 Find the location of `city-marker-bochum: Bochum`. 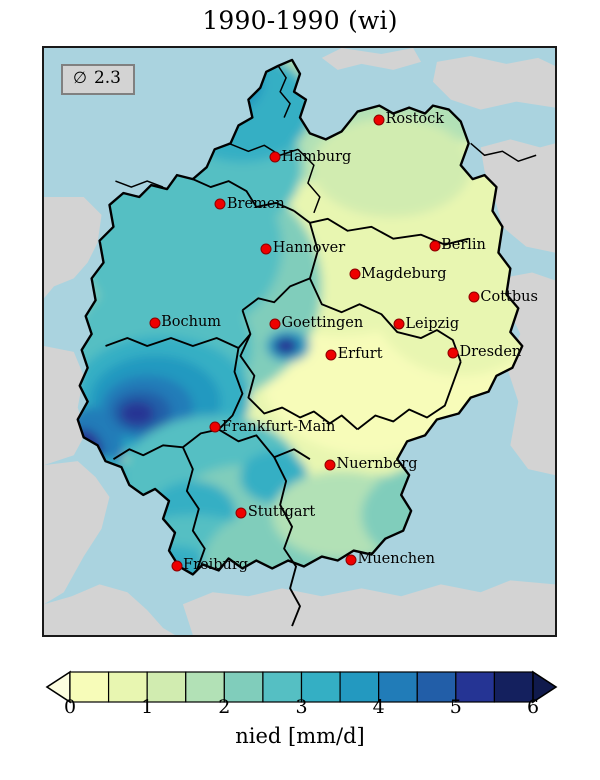

city-marker-bochum: Bochum is located at coordinates (185, 323).